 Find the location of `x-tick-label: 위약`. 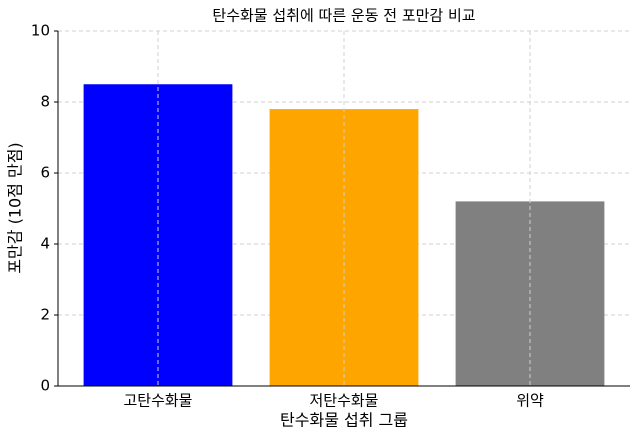

x-tick-label: 위약 is located at coordinates (530, 401).